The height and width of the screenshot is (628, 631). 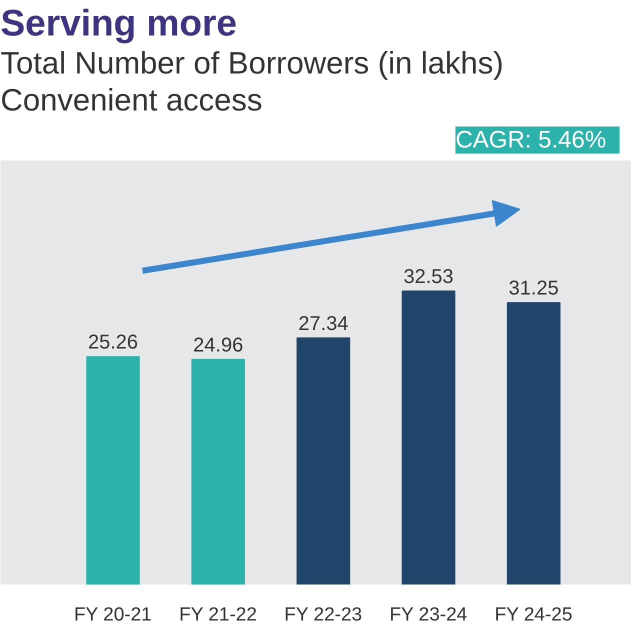 I want to click on x-tick-label: FY 20-21, so click(x=113, y=615).